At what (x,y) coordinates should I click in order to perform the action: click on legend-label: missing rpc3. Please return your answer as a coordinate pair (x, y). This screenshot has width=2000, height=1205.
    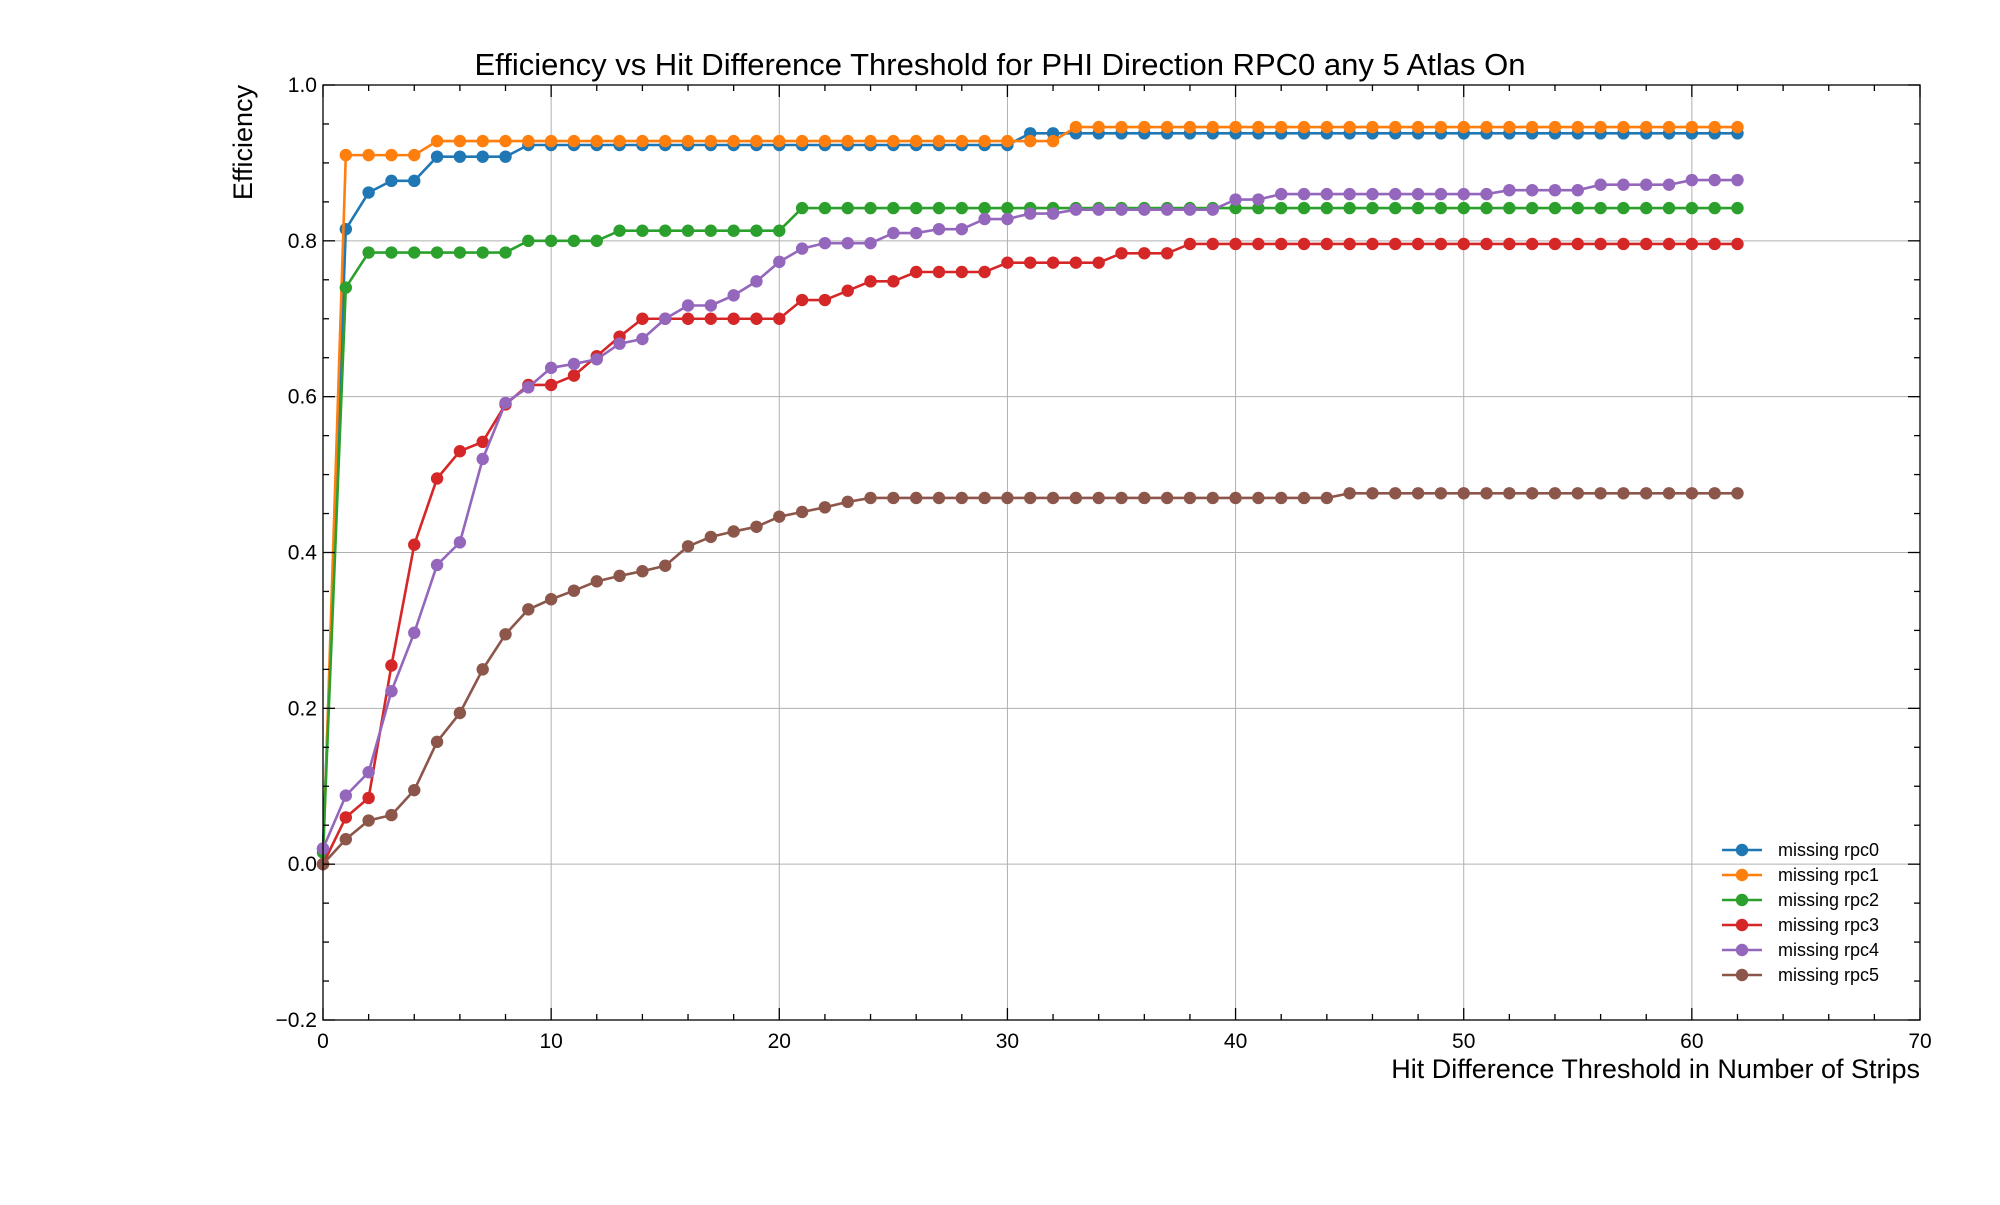
    Looking at the image, I should click on (1828, 925).